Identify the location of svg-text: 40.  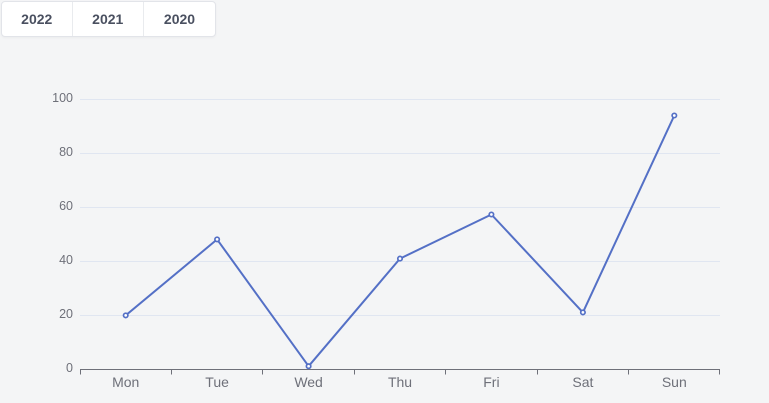
(66, 260).